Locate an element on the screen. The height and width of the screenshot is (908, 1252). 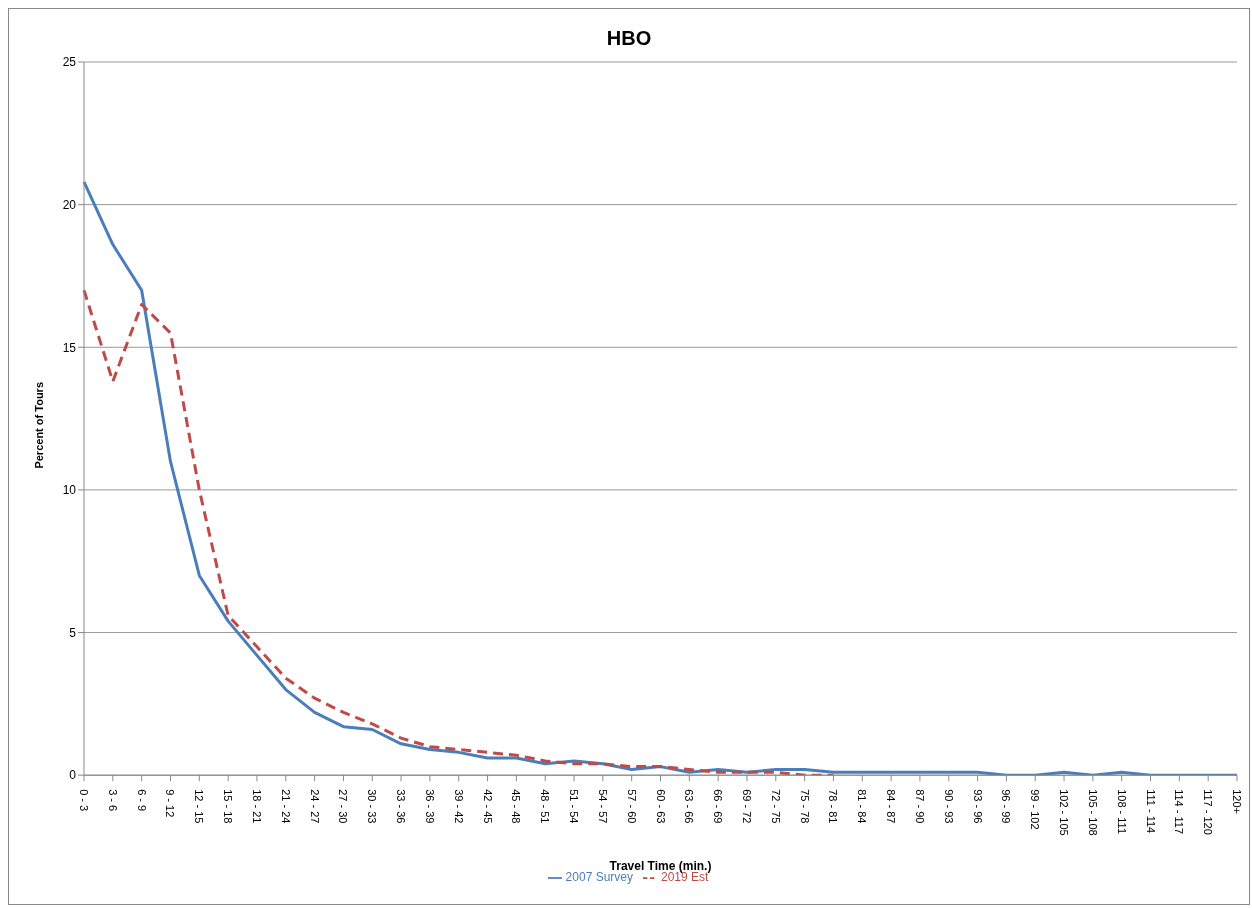
x-tick-label: 24 - 27 is located at coordinates (314, 806).